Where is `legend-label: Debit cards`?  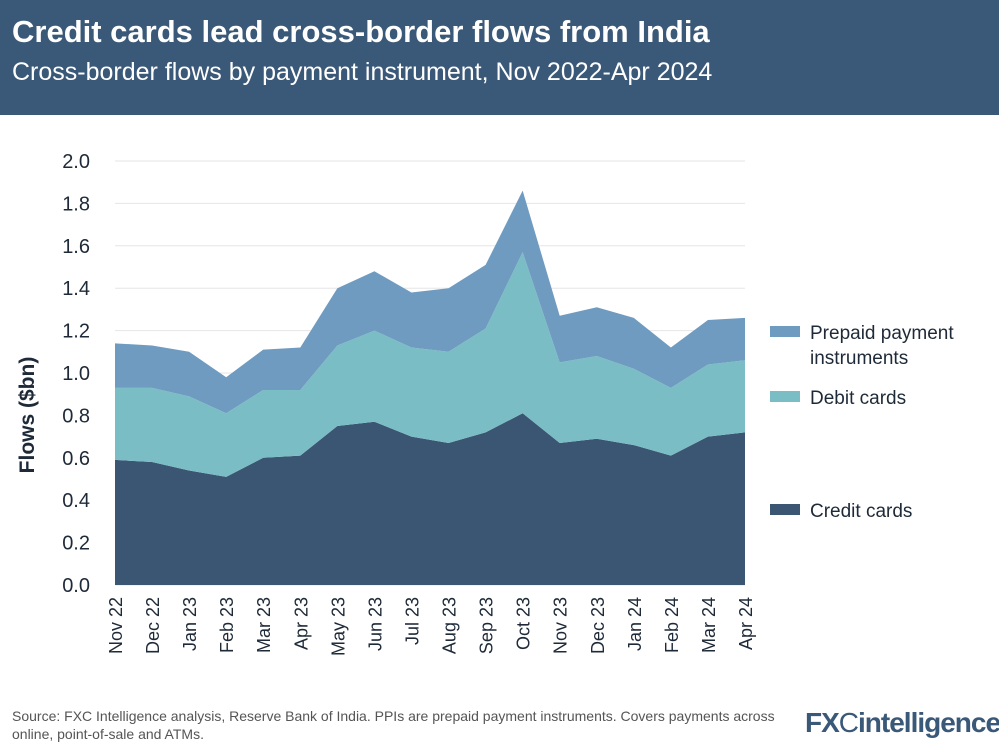
legend-label: Debit cards is located at coordinates (858, 398).